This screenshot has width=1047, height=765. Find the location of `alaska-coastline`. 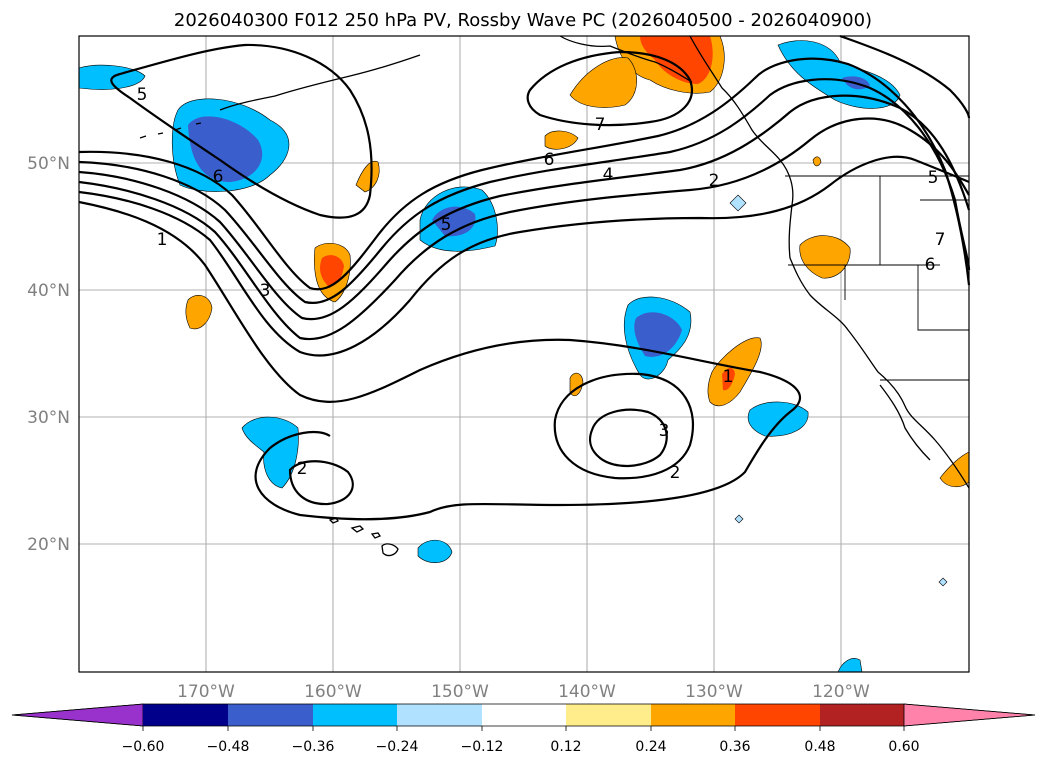

alaska-coastline is located at coordinates (626, 59).